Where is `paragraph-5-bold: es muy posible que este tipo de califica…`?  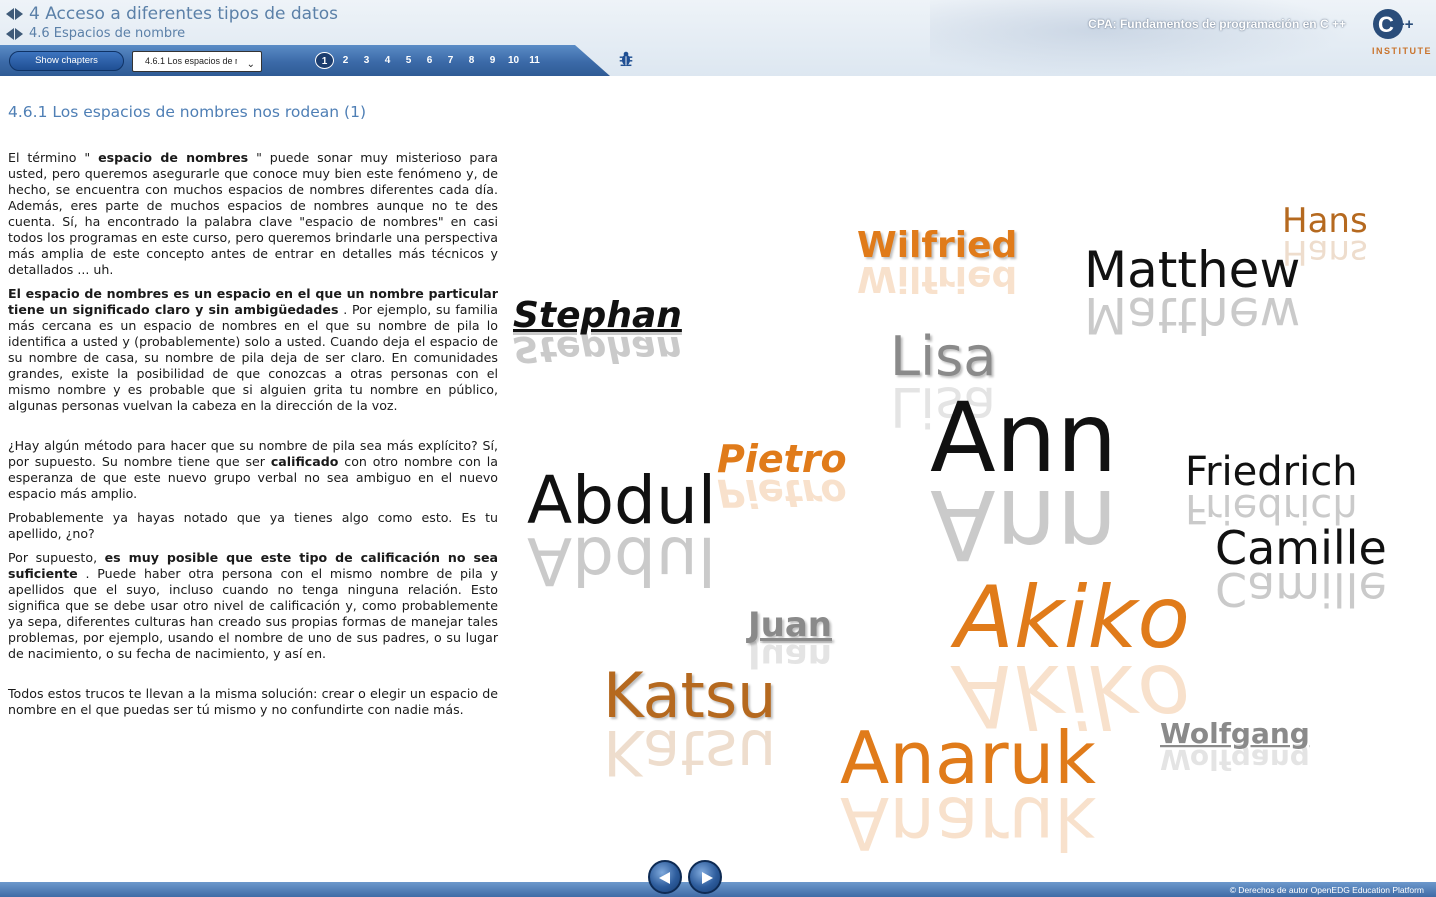
paragraph-5-bold: es muy posible que este tipo de califica… is located at coordinates (253, 565).